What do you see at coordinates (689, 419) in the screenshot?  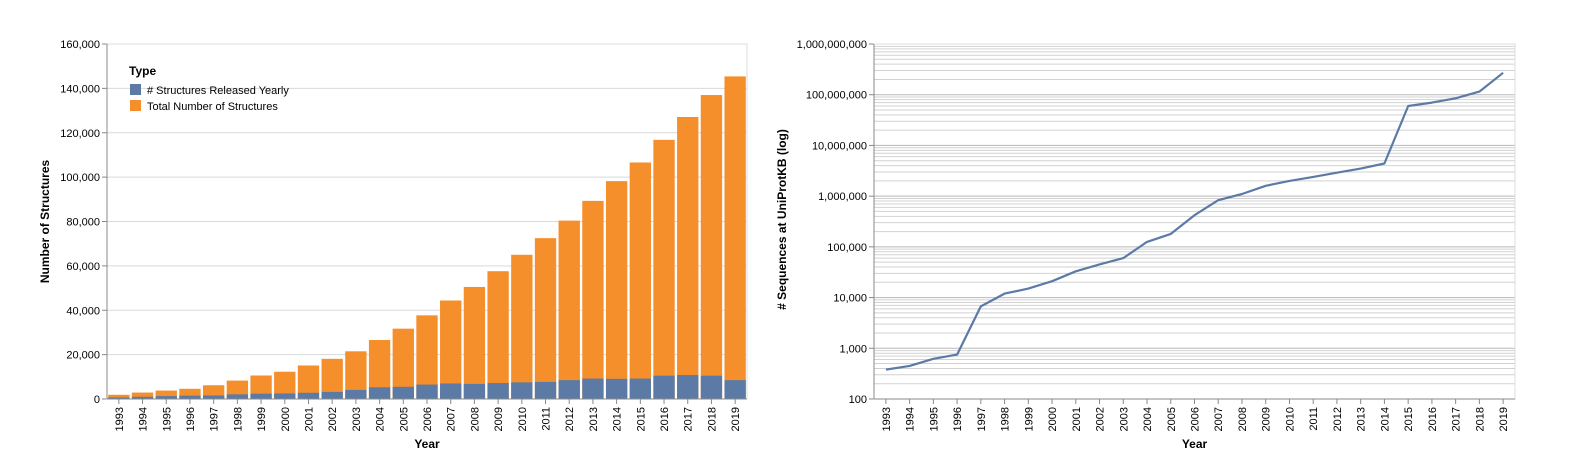 I see `x-tick-label: 2017` at bounding box center [689, 419].